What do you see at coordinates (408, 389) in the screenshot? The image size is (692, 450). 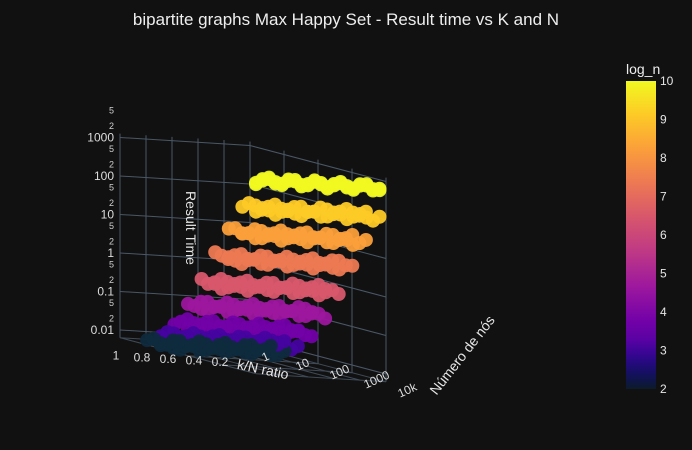 I see `y-tick-label: 10k` at bounding box center [408, 389].